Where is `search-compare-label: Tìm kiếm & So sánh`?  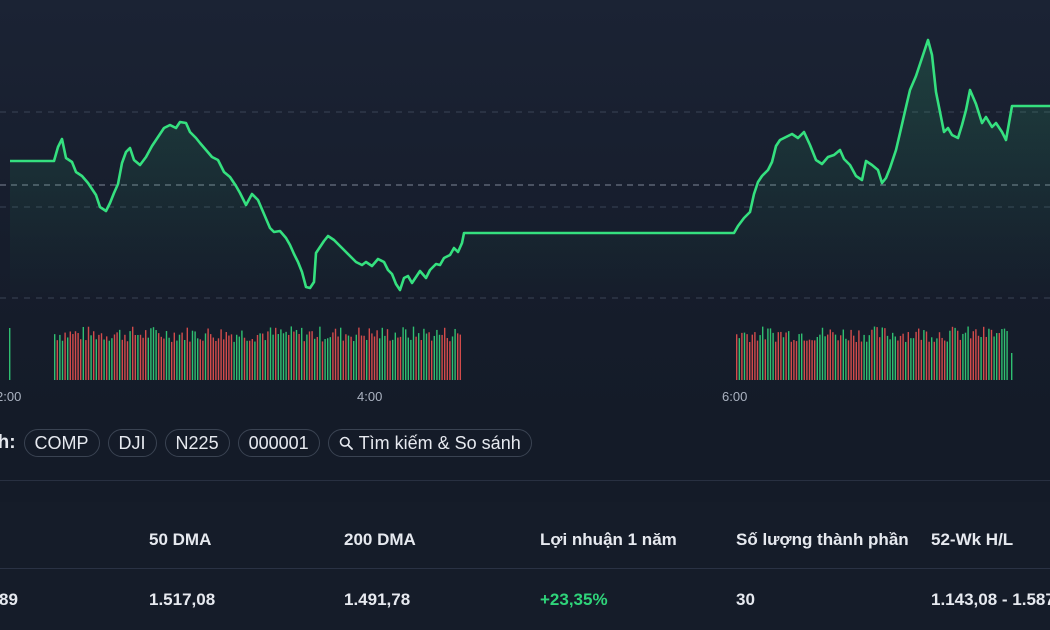 search-compare-label: Tìm kiếm & So sánh is located at coordinates (439, 442).